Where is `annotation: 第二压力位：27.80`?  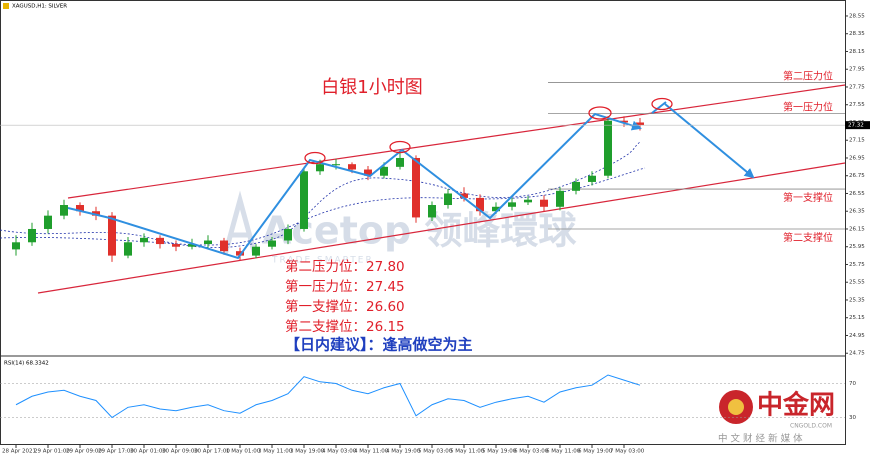 annotation: 第二压力位：27.80 is located at coordinates (345, 266).